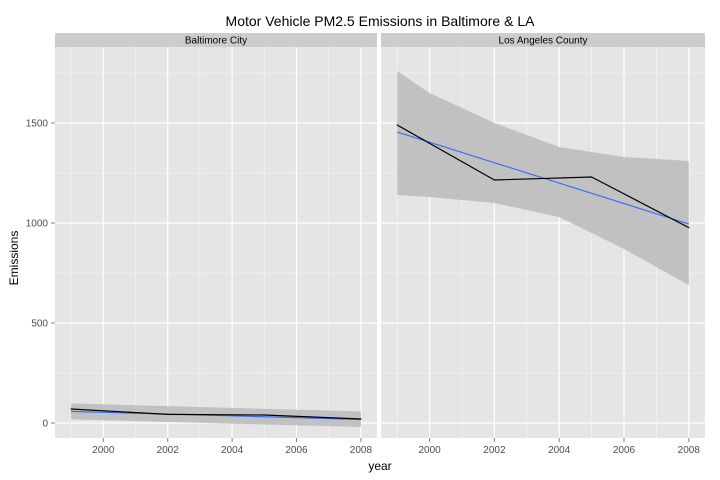 The image size is (720, 480). What do you see at coordinates (168, 450) in the screenshot?
I see `x-tick-label-baltimore-city-2002: 2002` at bounding box center [168, 450].